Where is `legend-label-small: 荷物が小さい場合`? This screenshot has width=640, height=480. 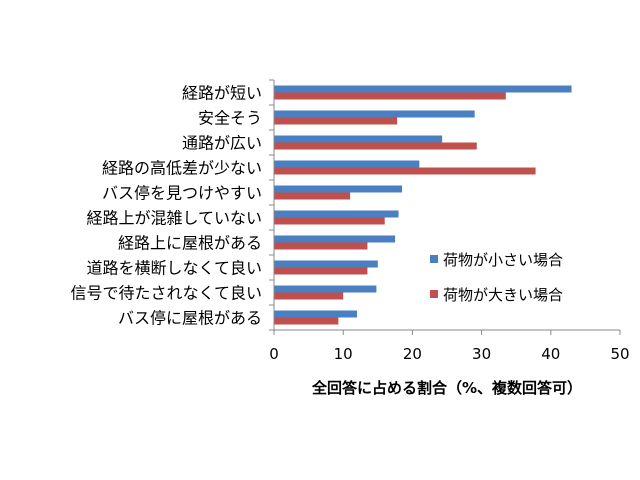
legend-label-small: 荷物が小さい場合 is located at coordinates (503, 260).